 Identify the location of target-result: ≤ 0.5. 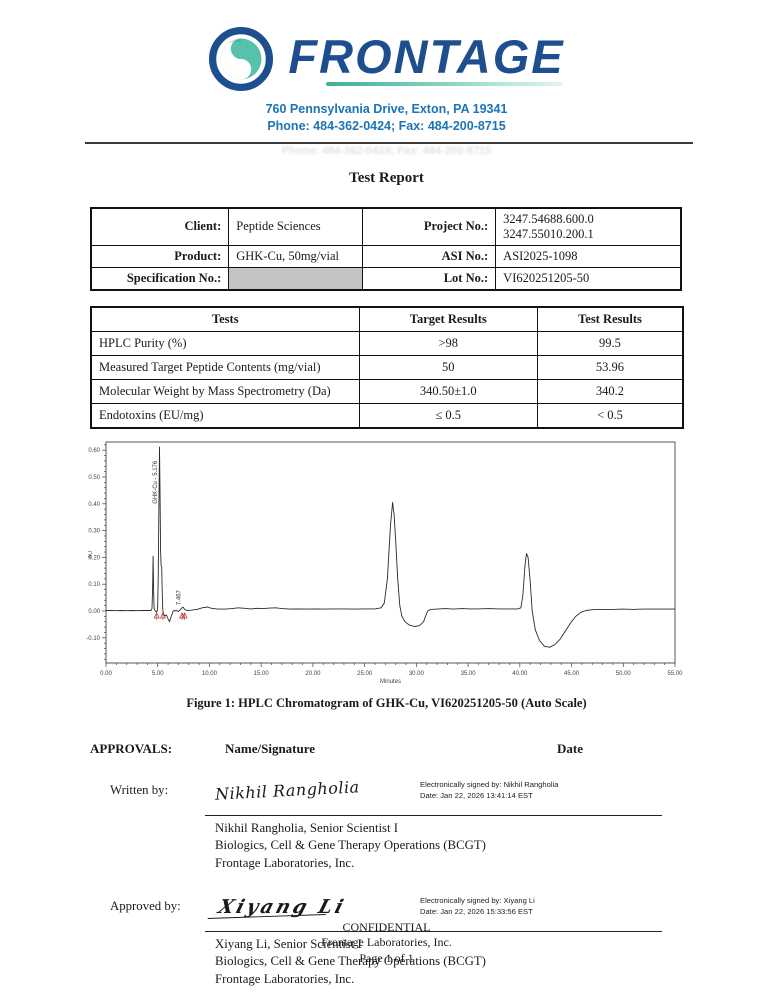
(448, 415).